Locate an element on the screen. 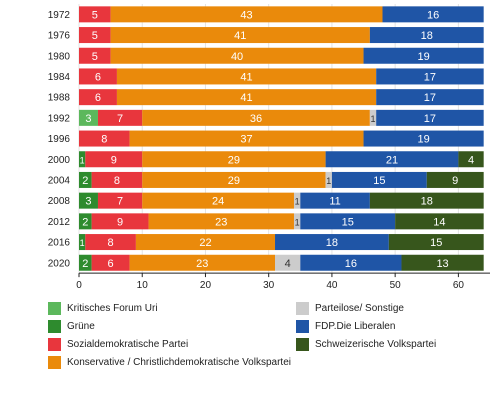  data-label: 23 is located at coordinates (221, 222).